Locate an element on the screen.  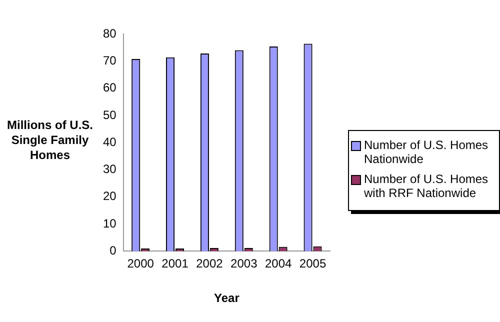
x-tick-label: 2000 is located at coordinates (140, 263).